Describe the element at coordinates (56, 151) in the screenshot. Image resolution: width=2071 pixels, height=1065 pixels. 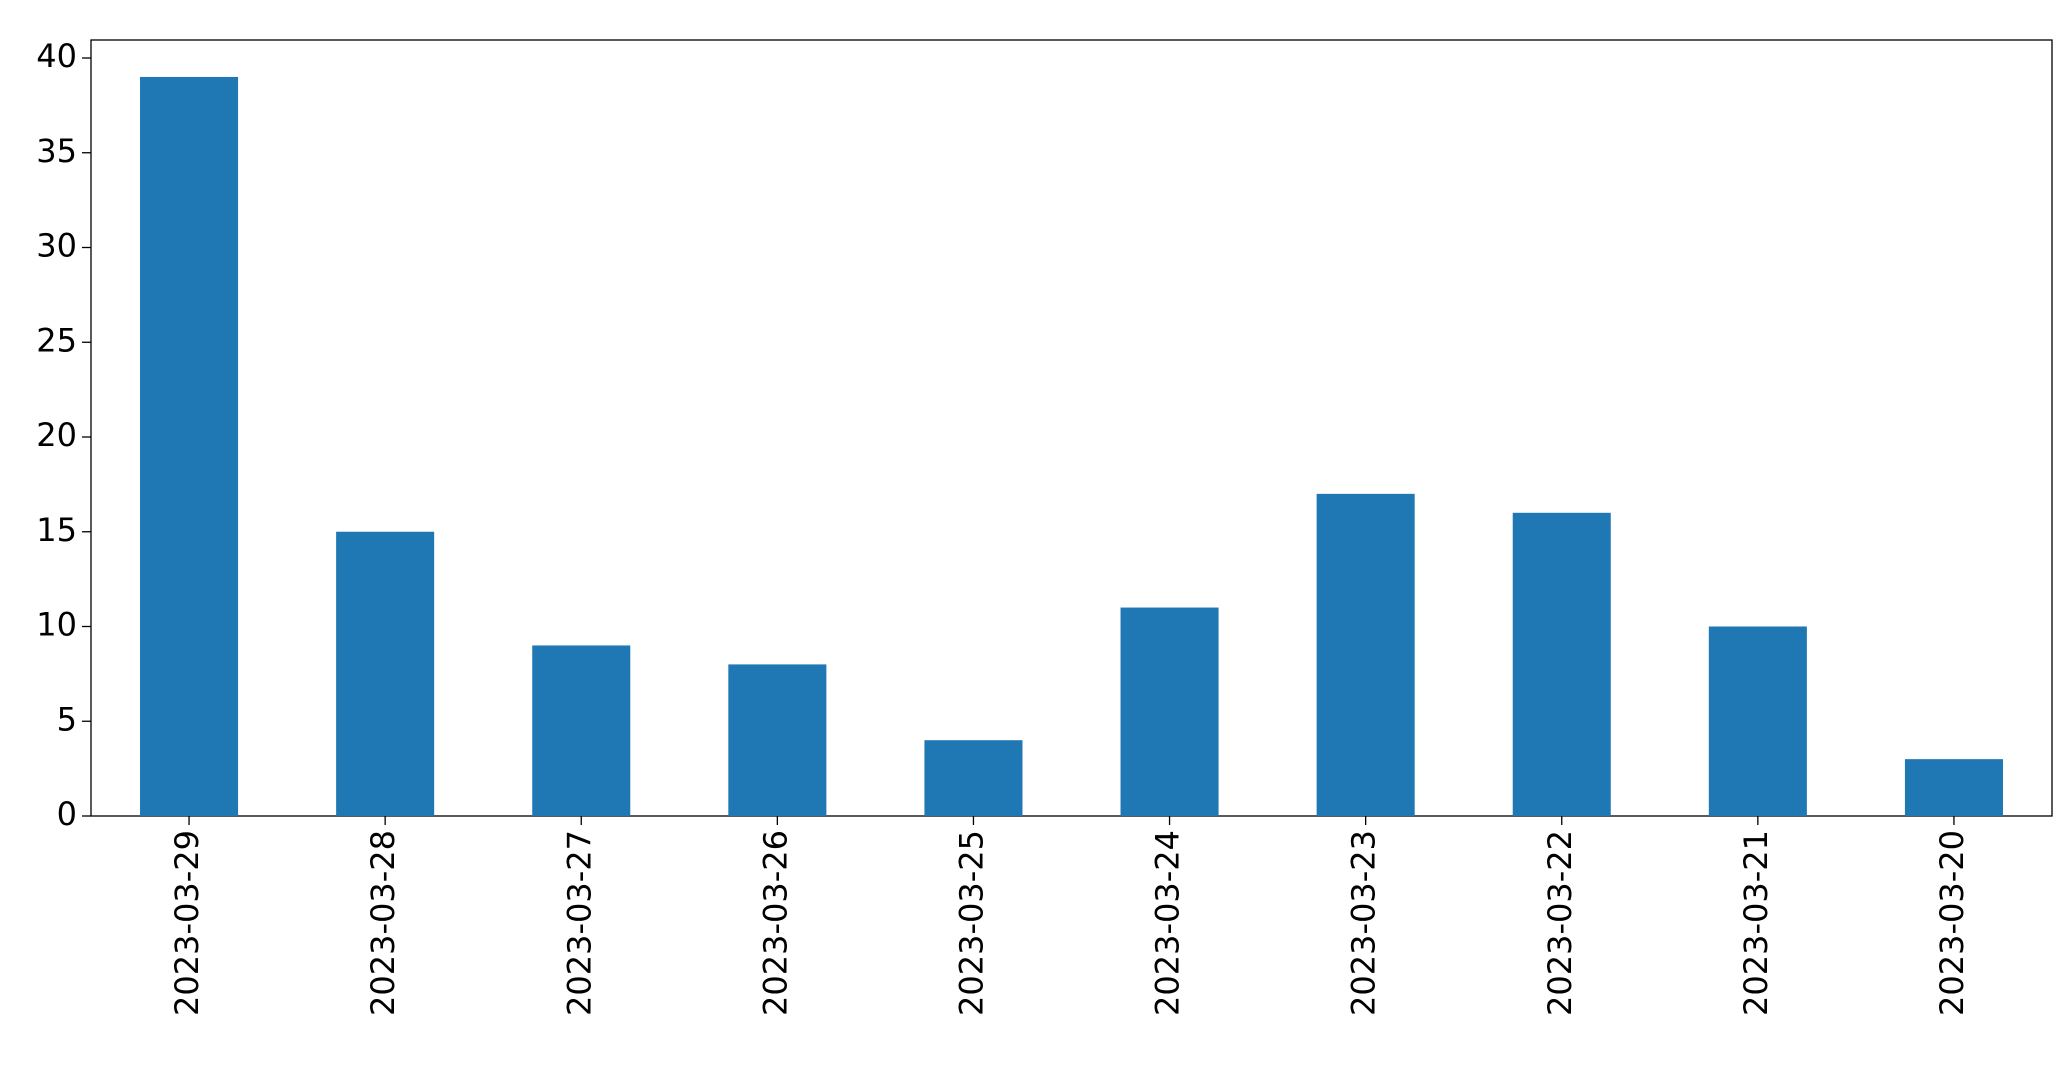
I see `y-tick-label: 35` at that location.